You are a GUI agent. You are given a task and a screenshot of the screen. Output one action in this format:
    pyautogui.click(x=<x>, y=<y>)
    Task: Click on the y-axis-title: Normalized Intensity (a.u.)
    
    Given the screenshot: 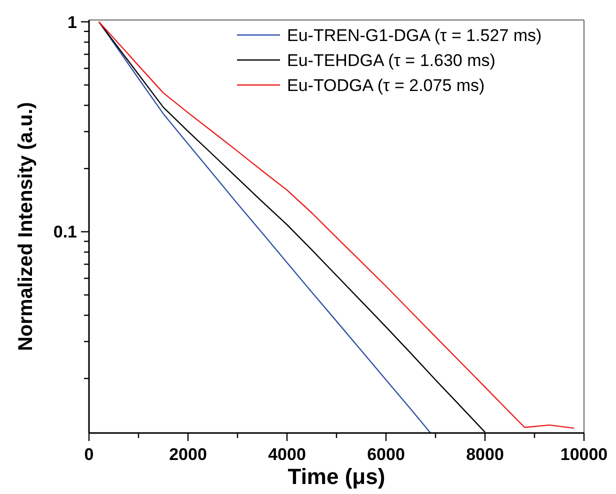 What is the action you would take?
    pyautogui.click(x=26, y=226)
    